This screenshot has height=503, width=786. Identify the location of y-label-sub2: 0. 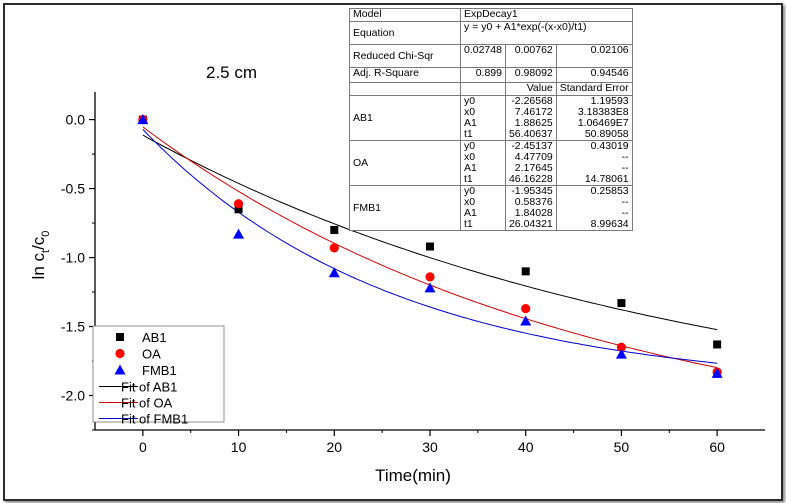
(46, 234).